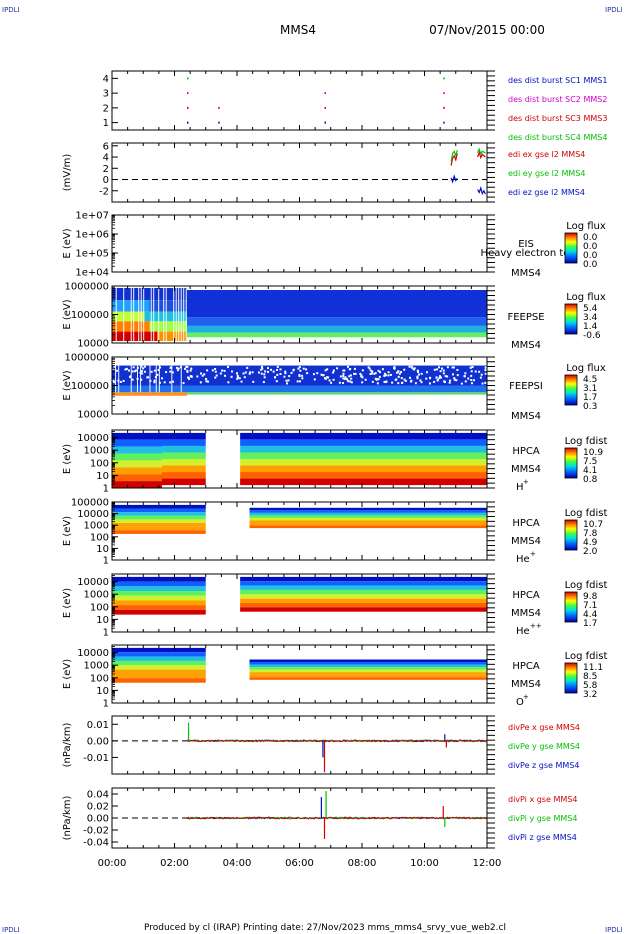 The height and width of the screenshot is (934, 630). I want to click on ion-label: O, so click(520, 702).